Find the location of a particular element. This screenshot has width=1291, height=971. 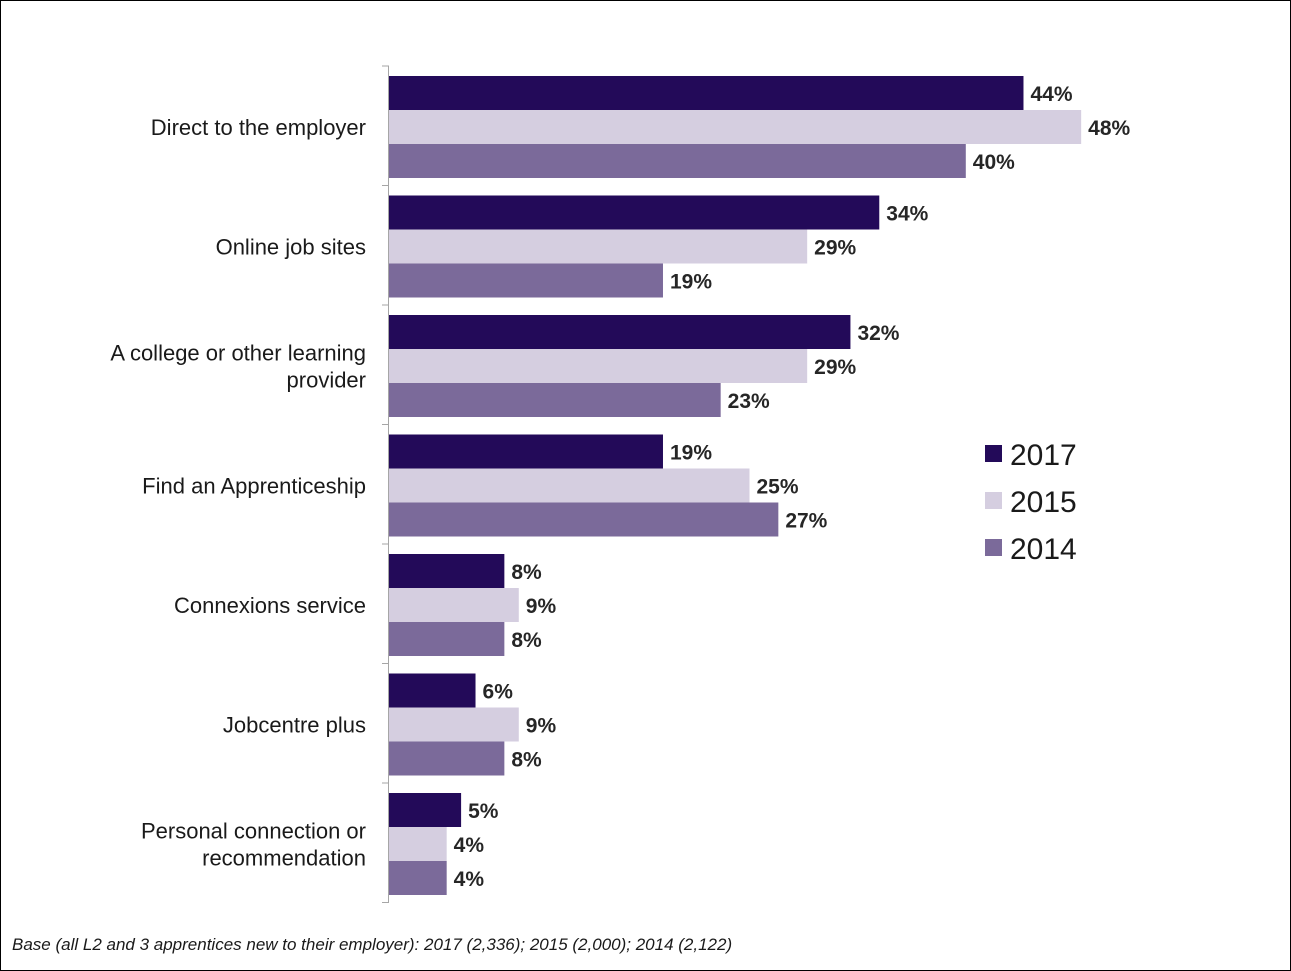

legend-entry-2015: 2015 is located at coordinates (1043, 502).